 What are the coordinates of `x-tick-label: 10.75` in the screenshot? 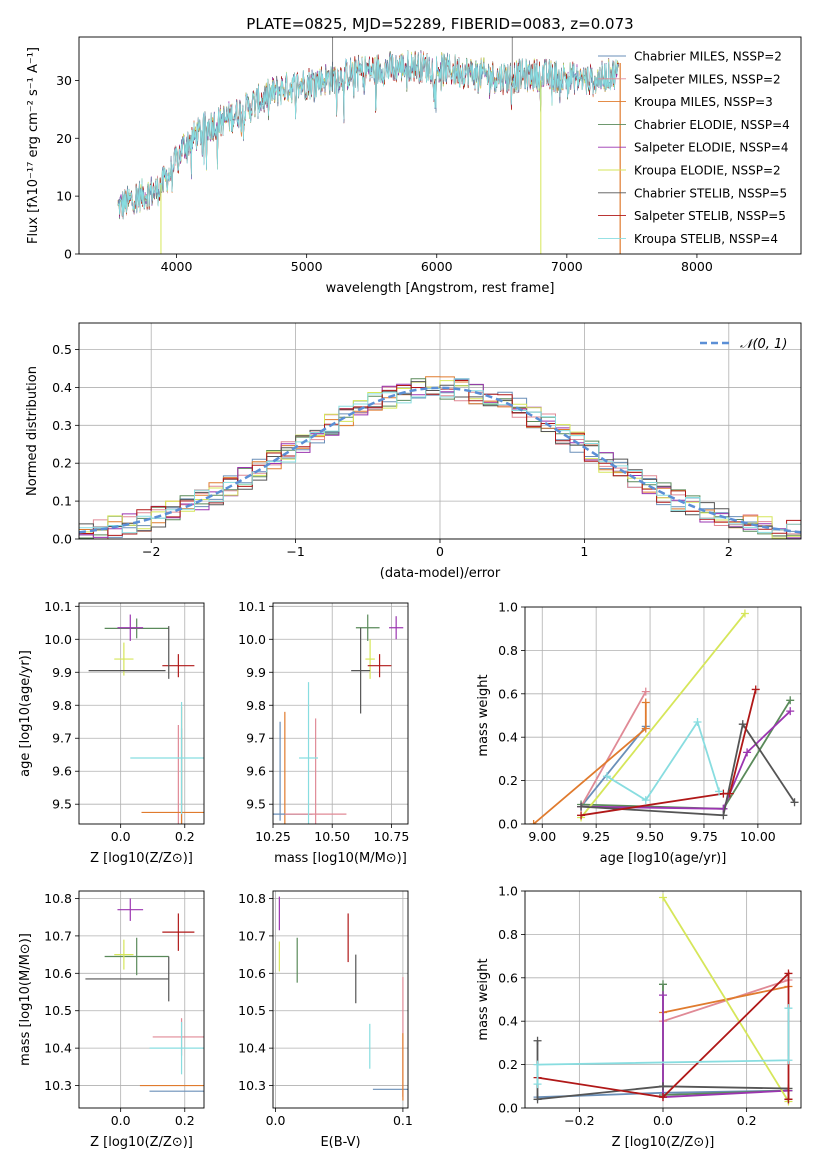 It's located at (392, 836).